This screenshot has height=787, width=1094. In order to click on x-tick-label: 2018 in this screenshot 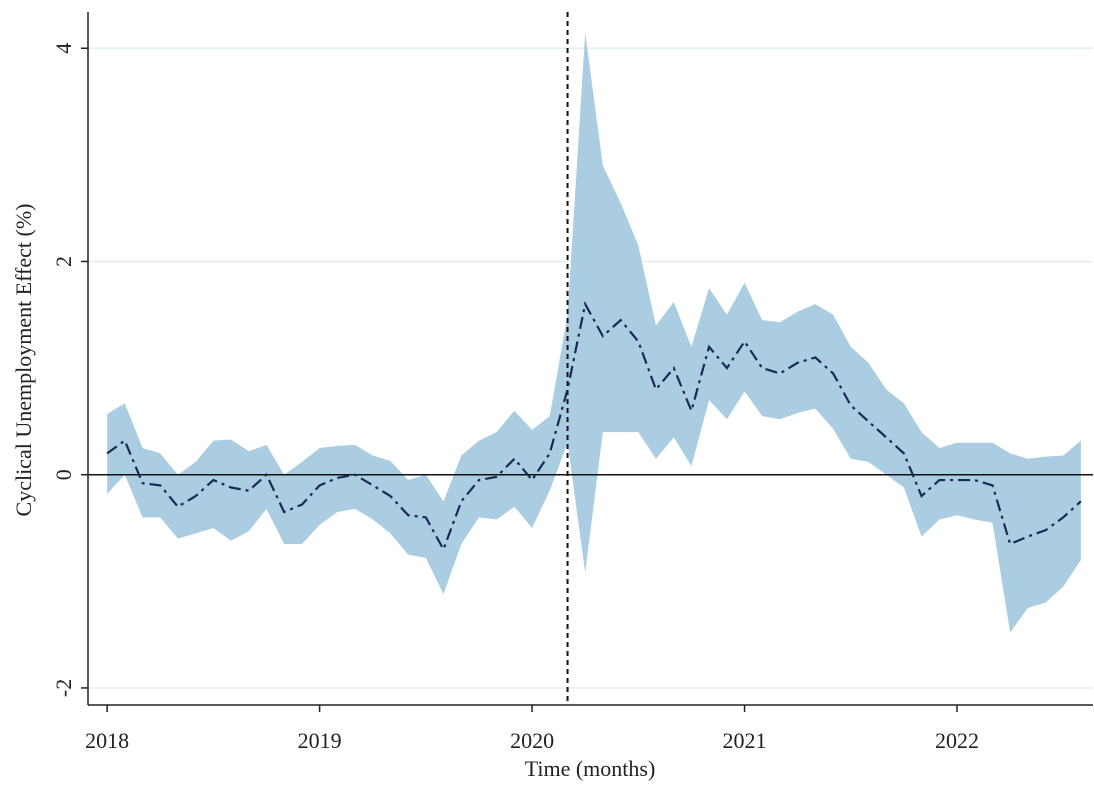, I will do `click(107, 740)`.